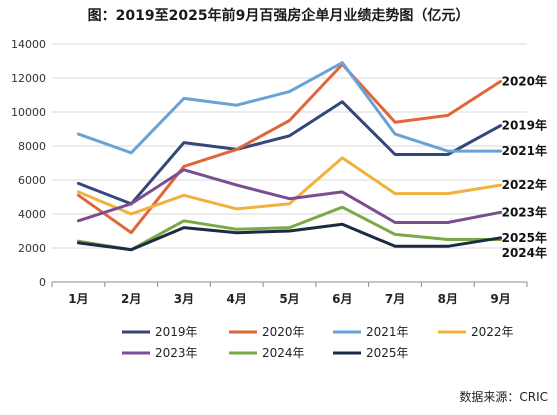 Image resolution: width=557 pixels, height=415 pixels. What do you see at coordinates (500, 299) in the screenshot?
I see `x-tick-label: 9月` at bounding box center [500, 299].